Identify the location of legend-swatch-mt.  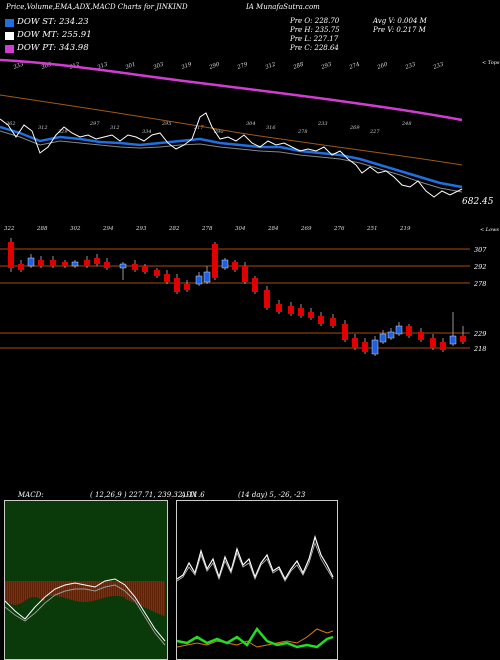
(9, 36).